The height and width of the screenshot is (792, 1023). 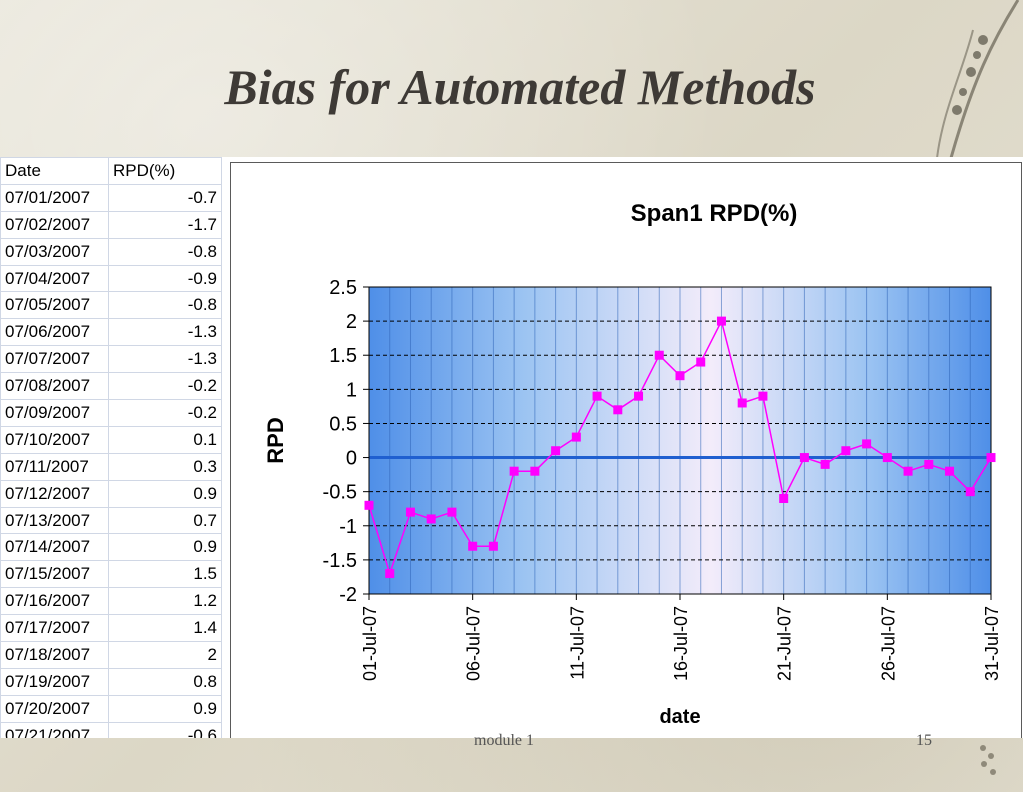 I want to click on table-cell-date: 07/07/2007, so click(x=54, y=359).